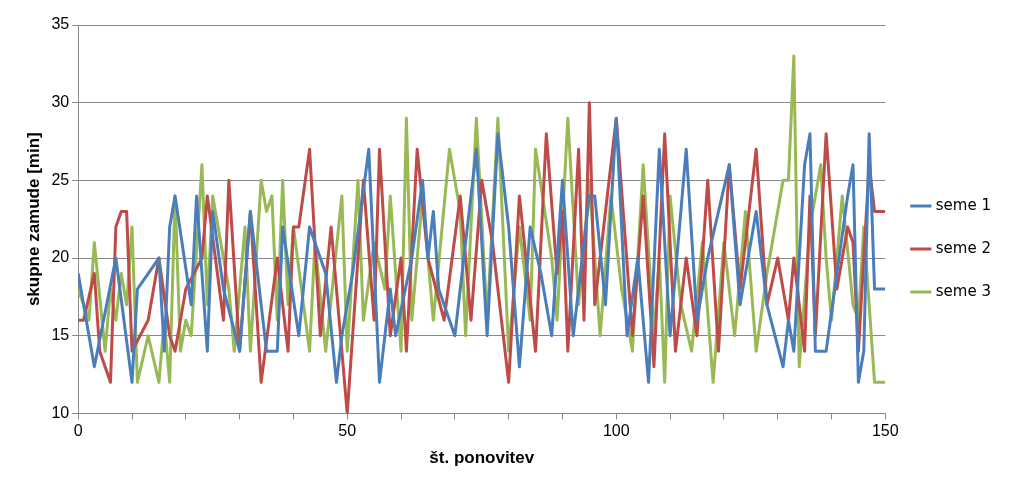 This screenshot has width=1021, height=493. What do you see at coordinates (963, 290) in the screenshot?
I see `legend-label: seme 3` at bounding box center [963, 290].